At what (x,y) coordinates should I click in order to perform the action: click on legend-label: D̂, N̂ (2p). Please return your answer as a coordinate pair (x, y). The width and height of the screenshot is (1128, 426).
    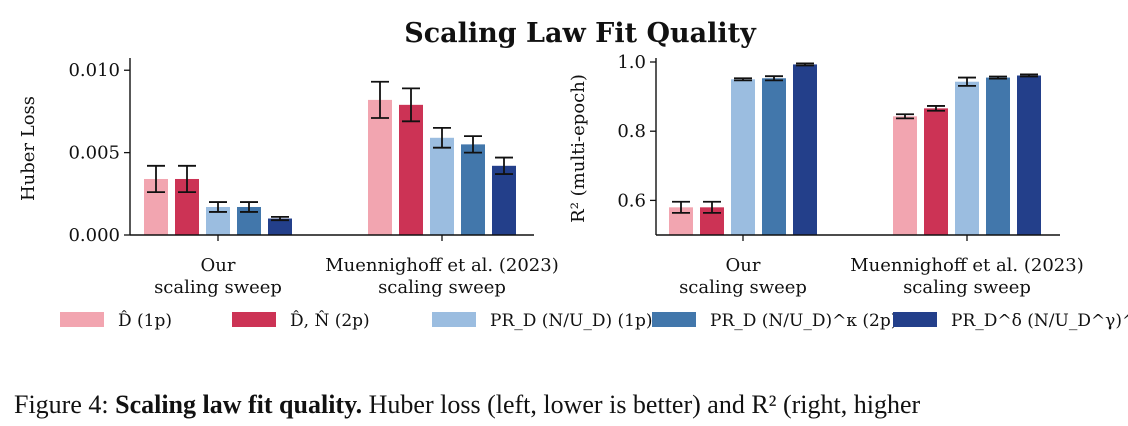
    Looking at the image, I should click on (330, 321).